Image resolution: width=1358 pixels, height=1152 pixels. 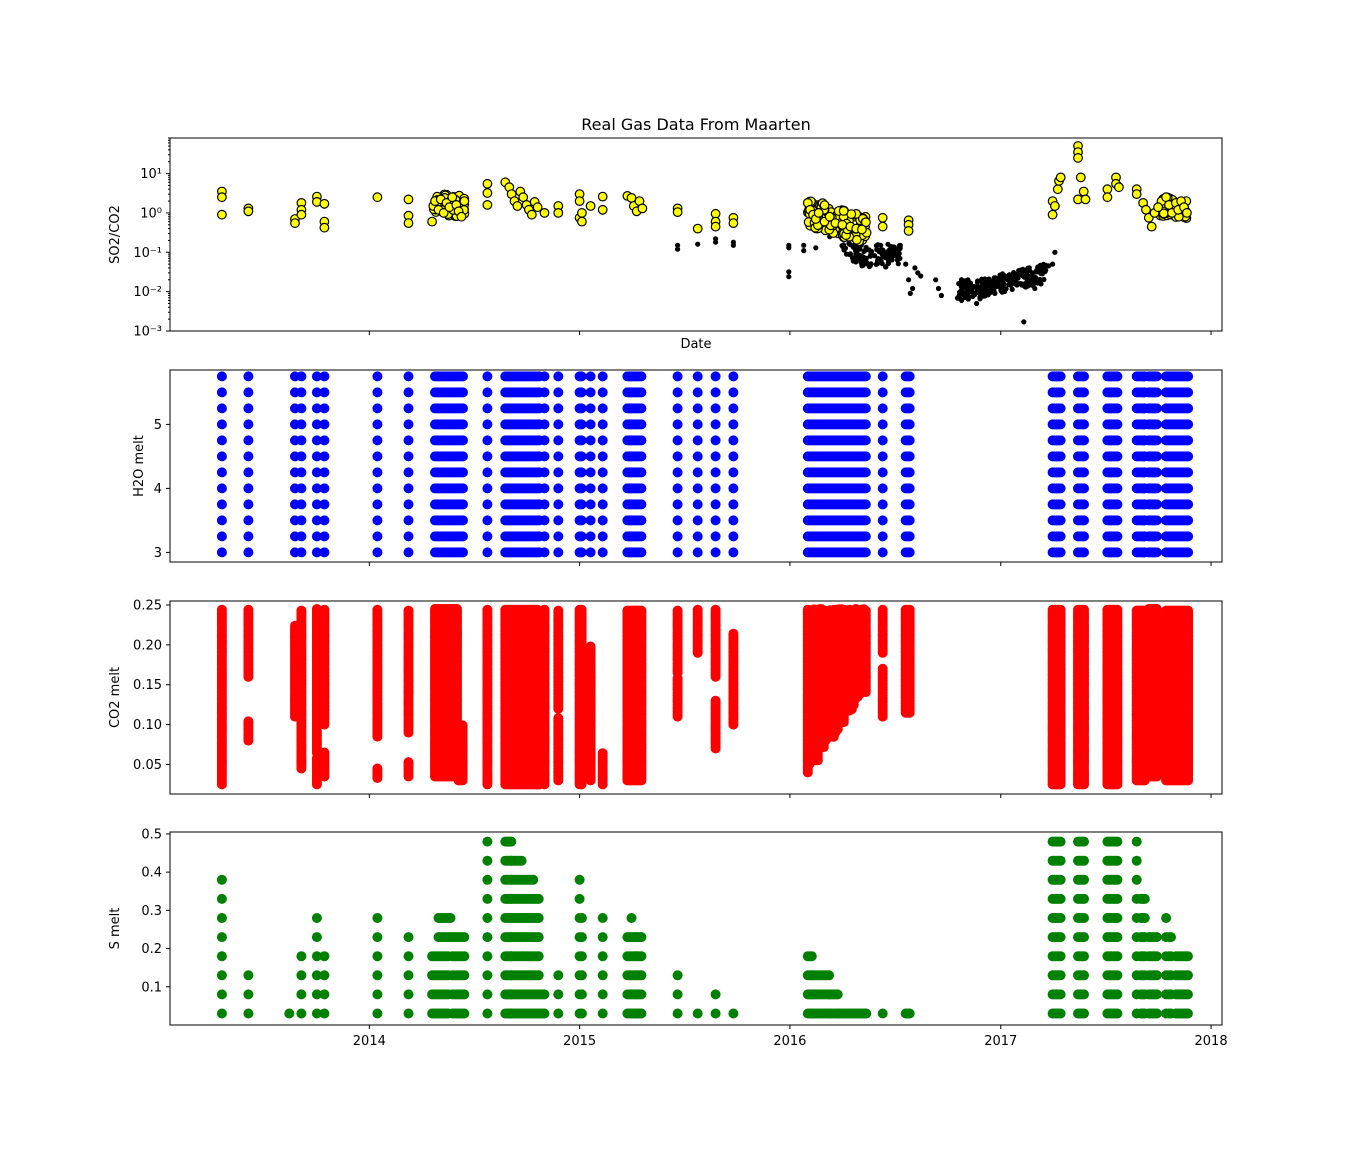 What do you see at coordinates (696, 234) in the screenshot?
I see `axes-frame` at bounding box center [696, 234].